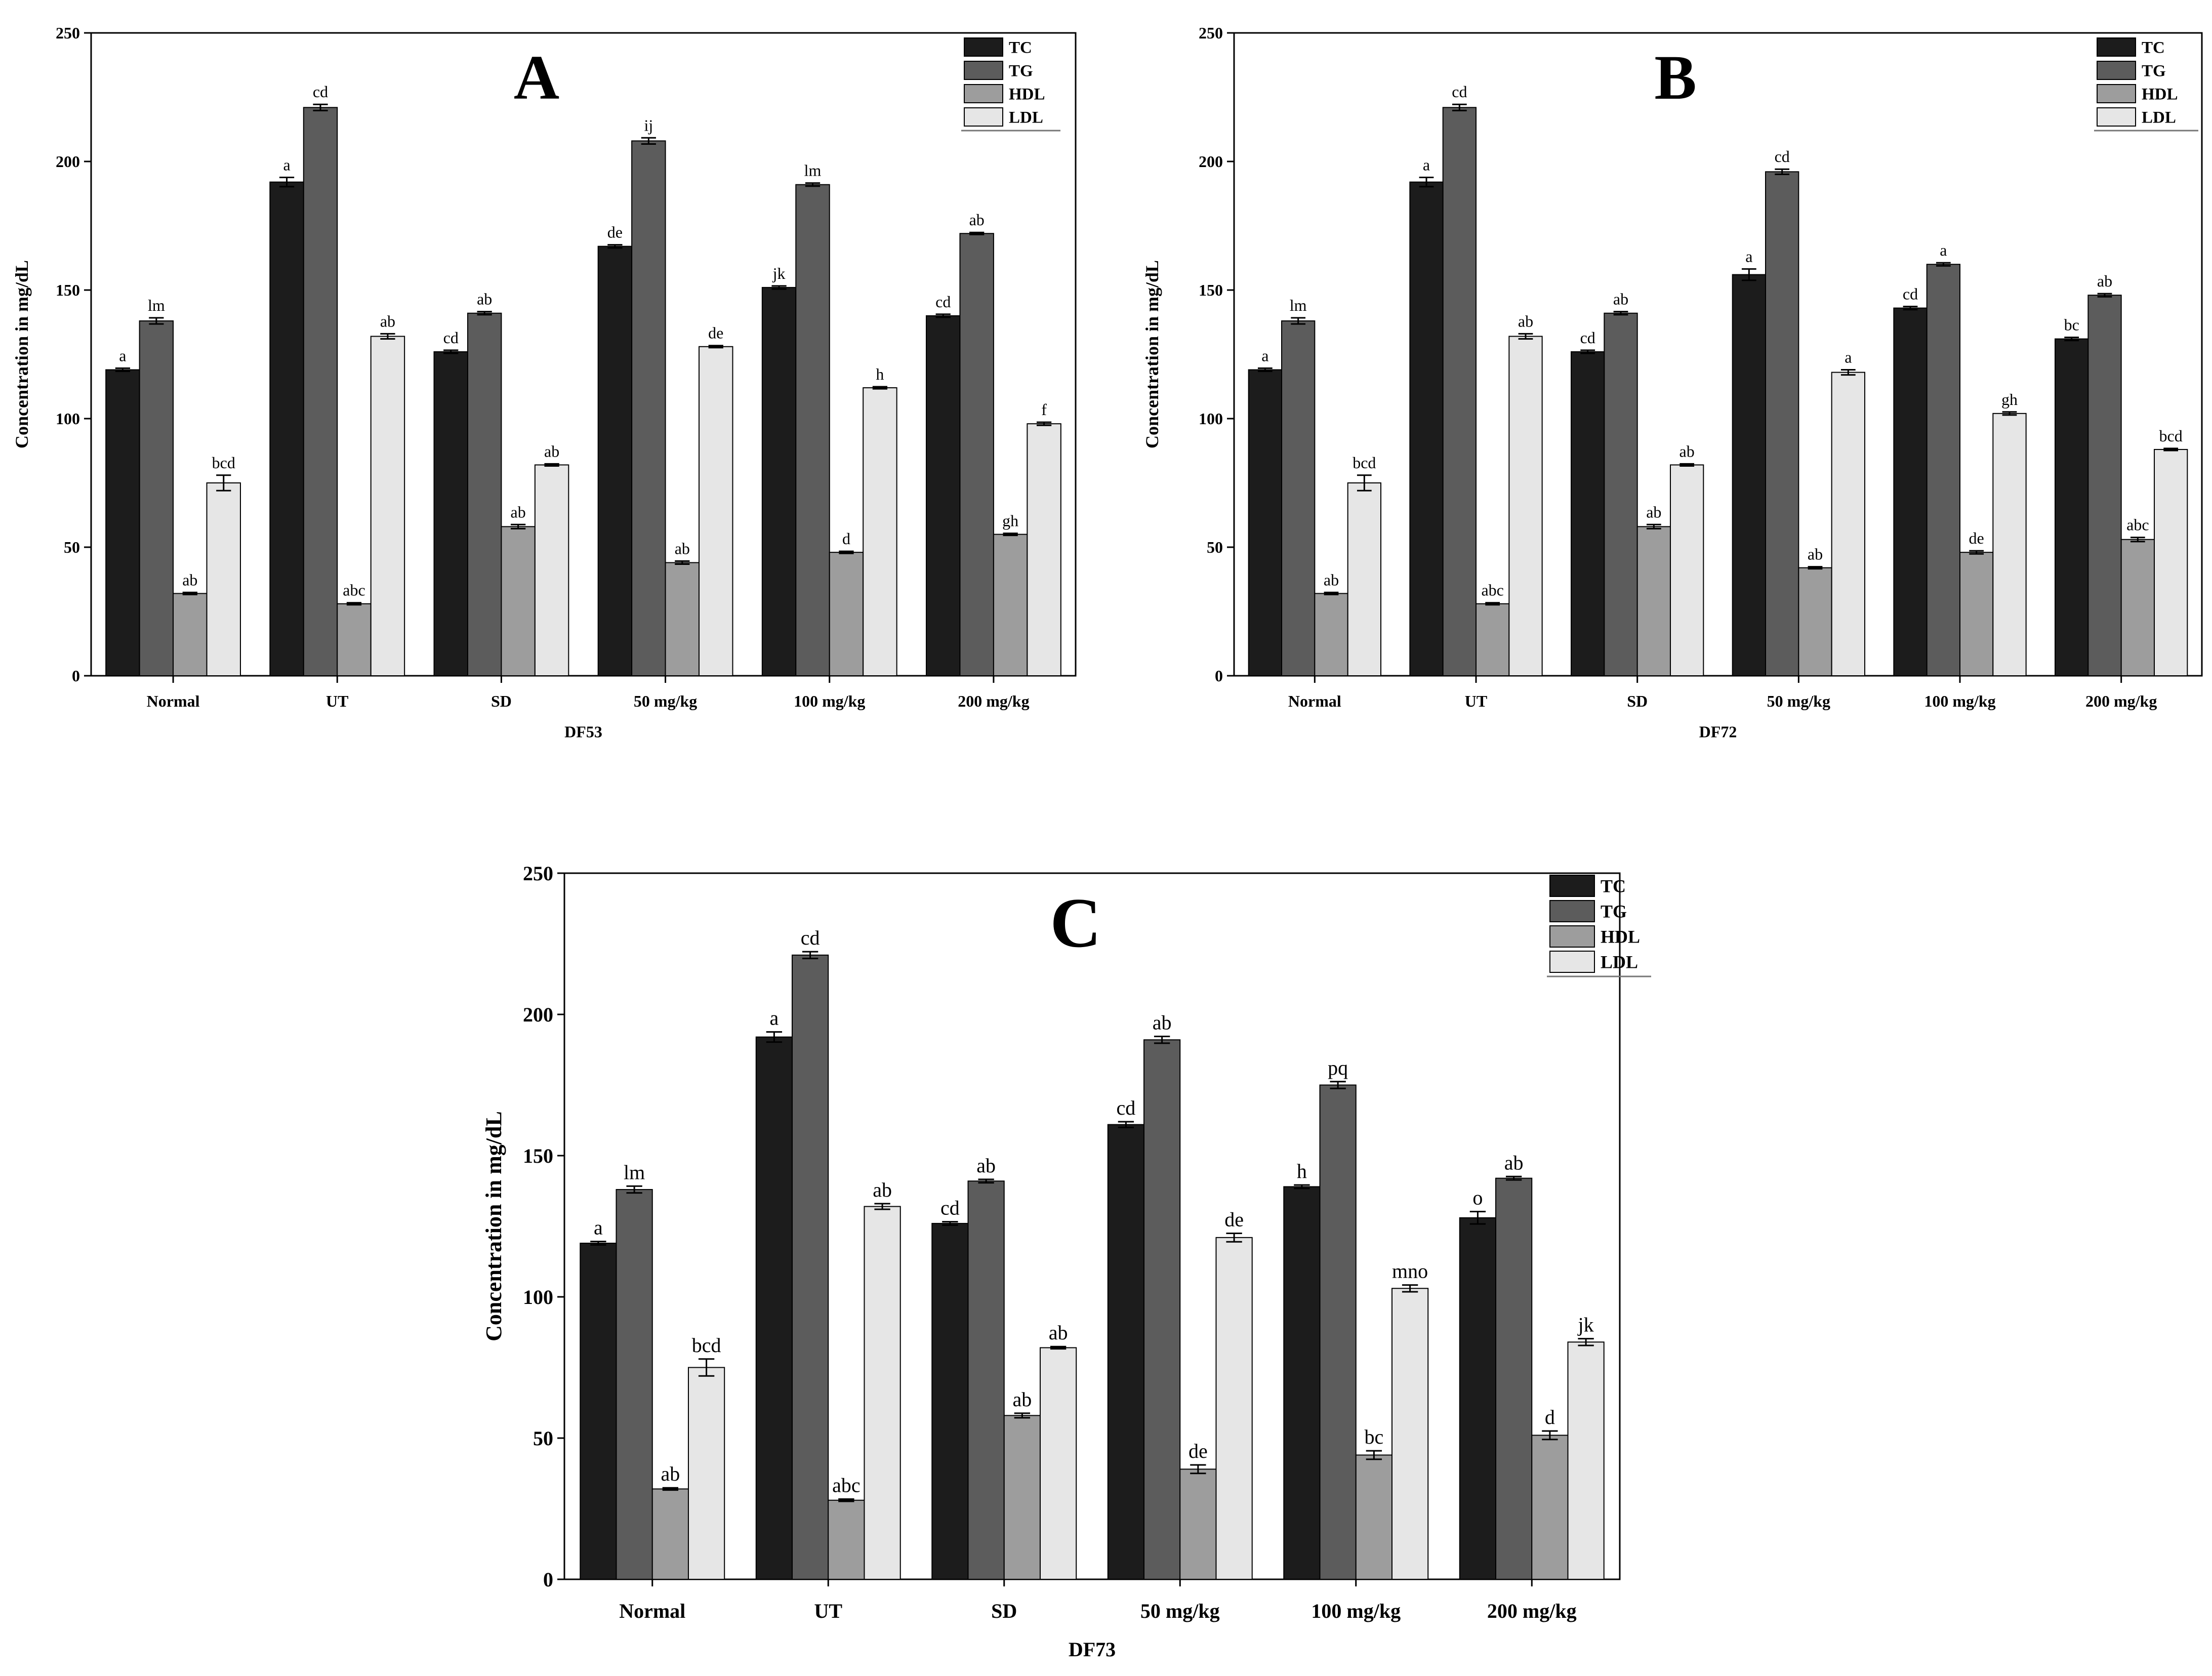  What do you see at coordinates (1572, 911) in the screenshot?
I see `legend-swatch-tg` at bounding box center [1572, 911].